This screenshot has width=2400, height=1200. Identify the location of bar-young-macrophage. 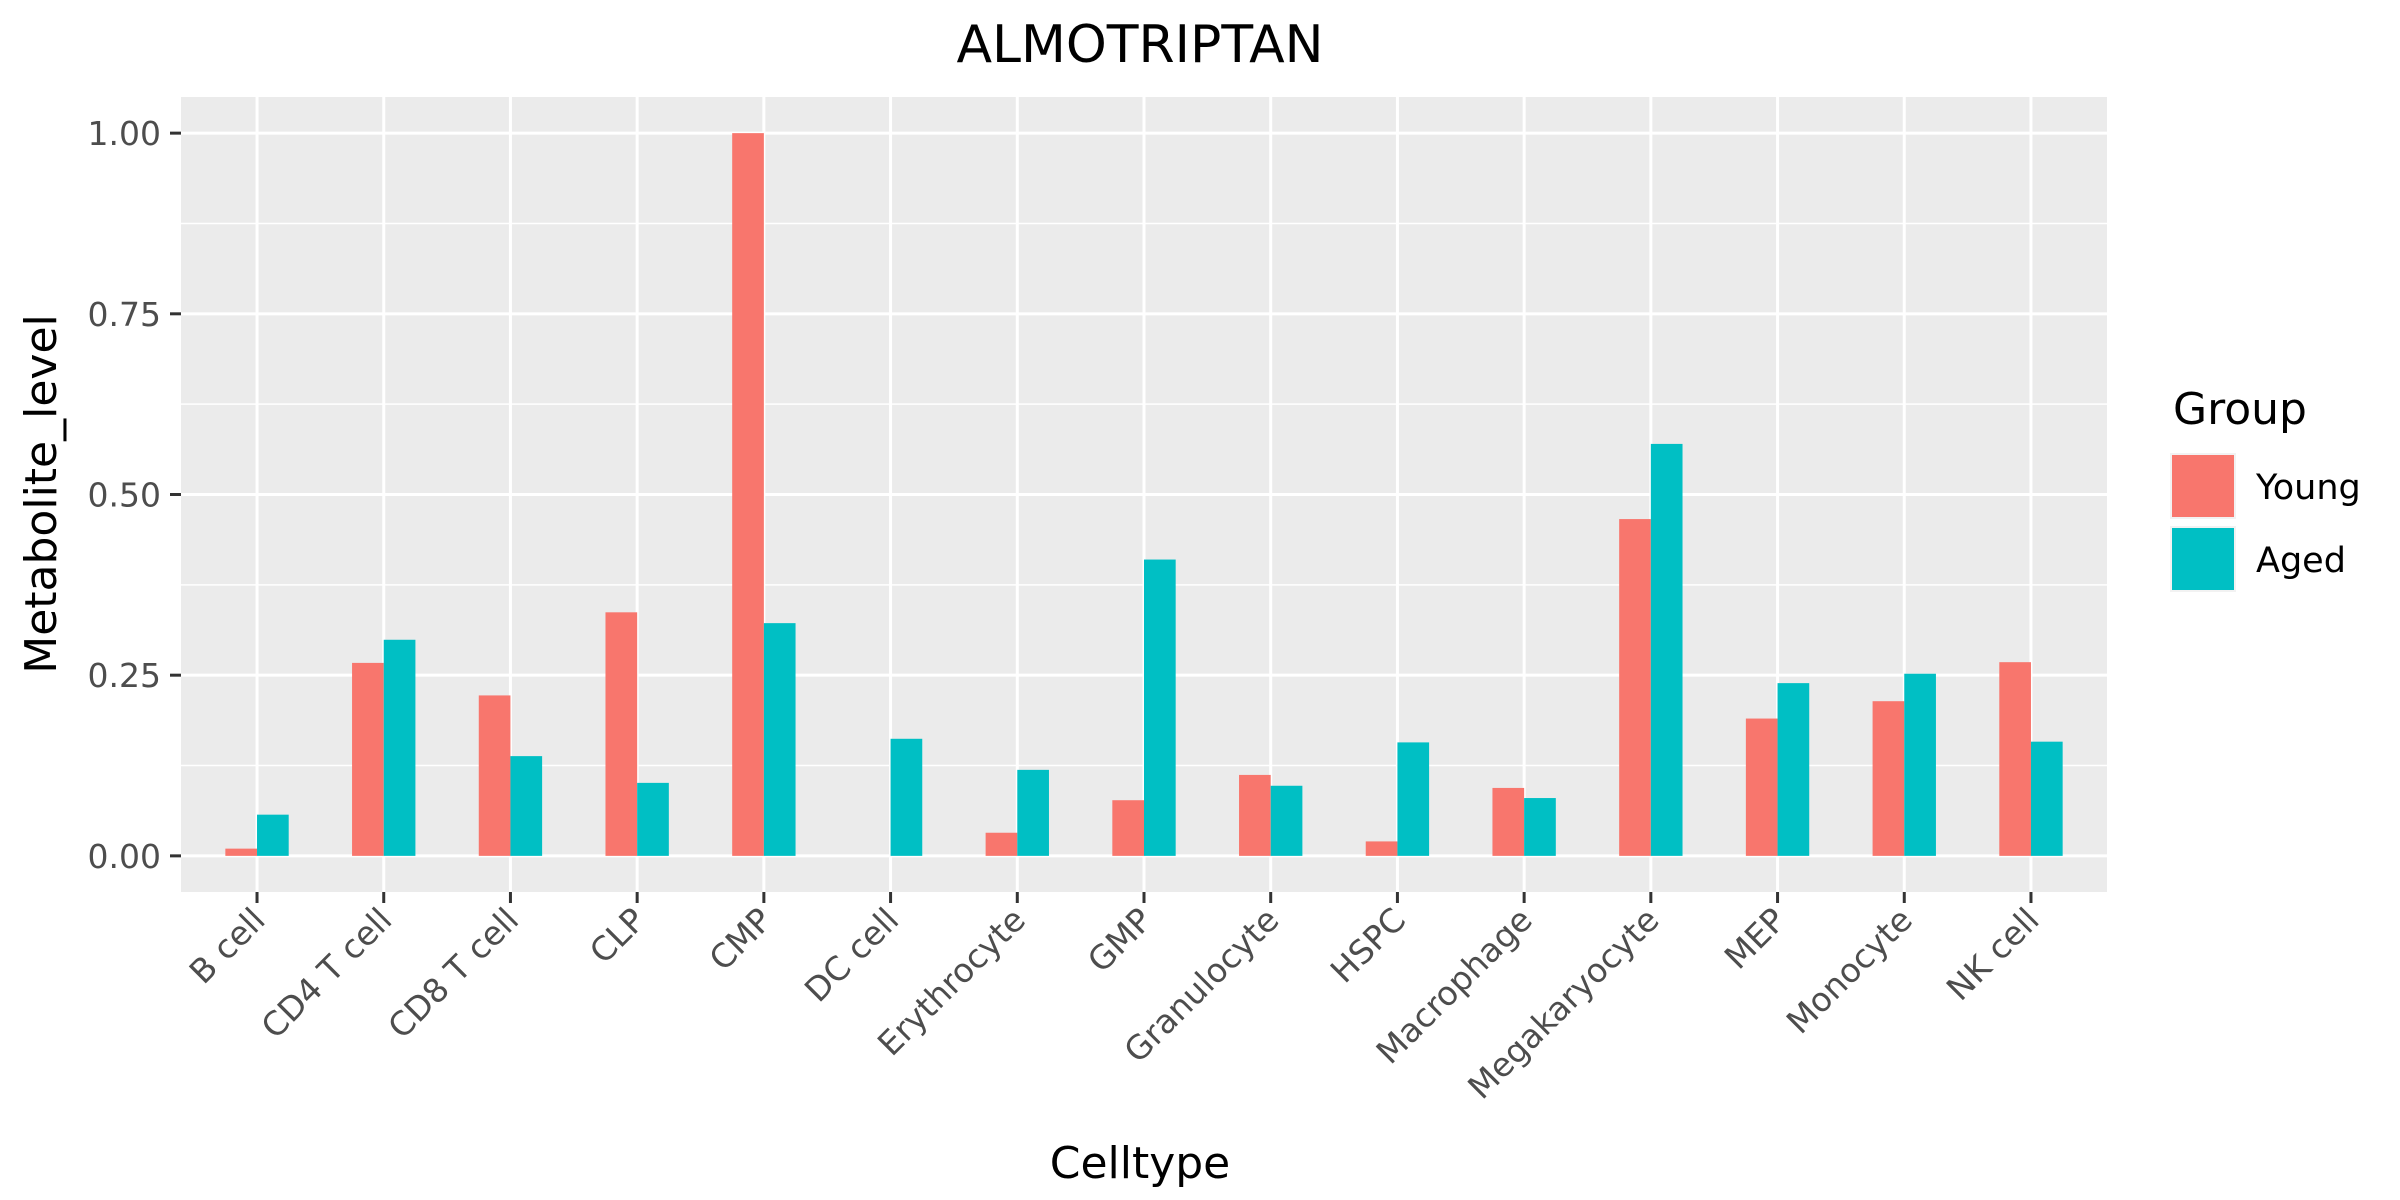
(1508, 821).